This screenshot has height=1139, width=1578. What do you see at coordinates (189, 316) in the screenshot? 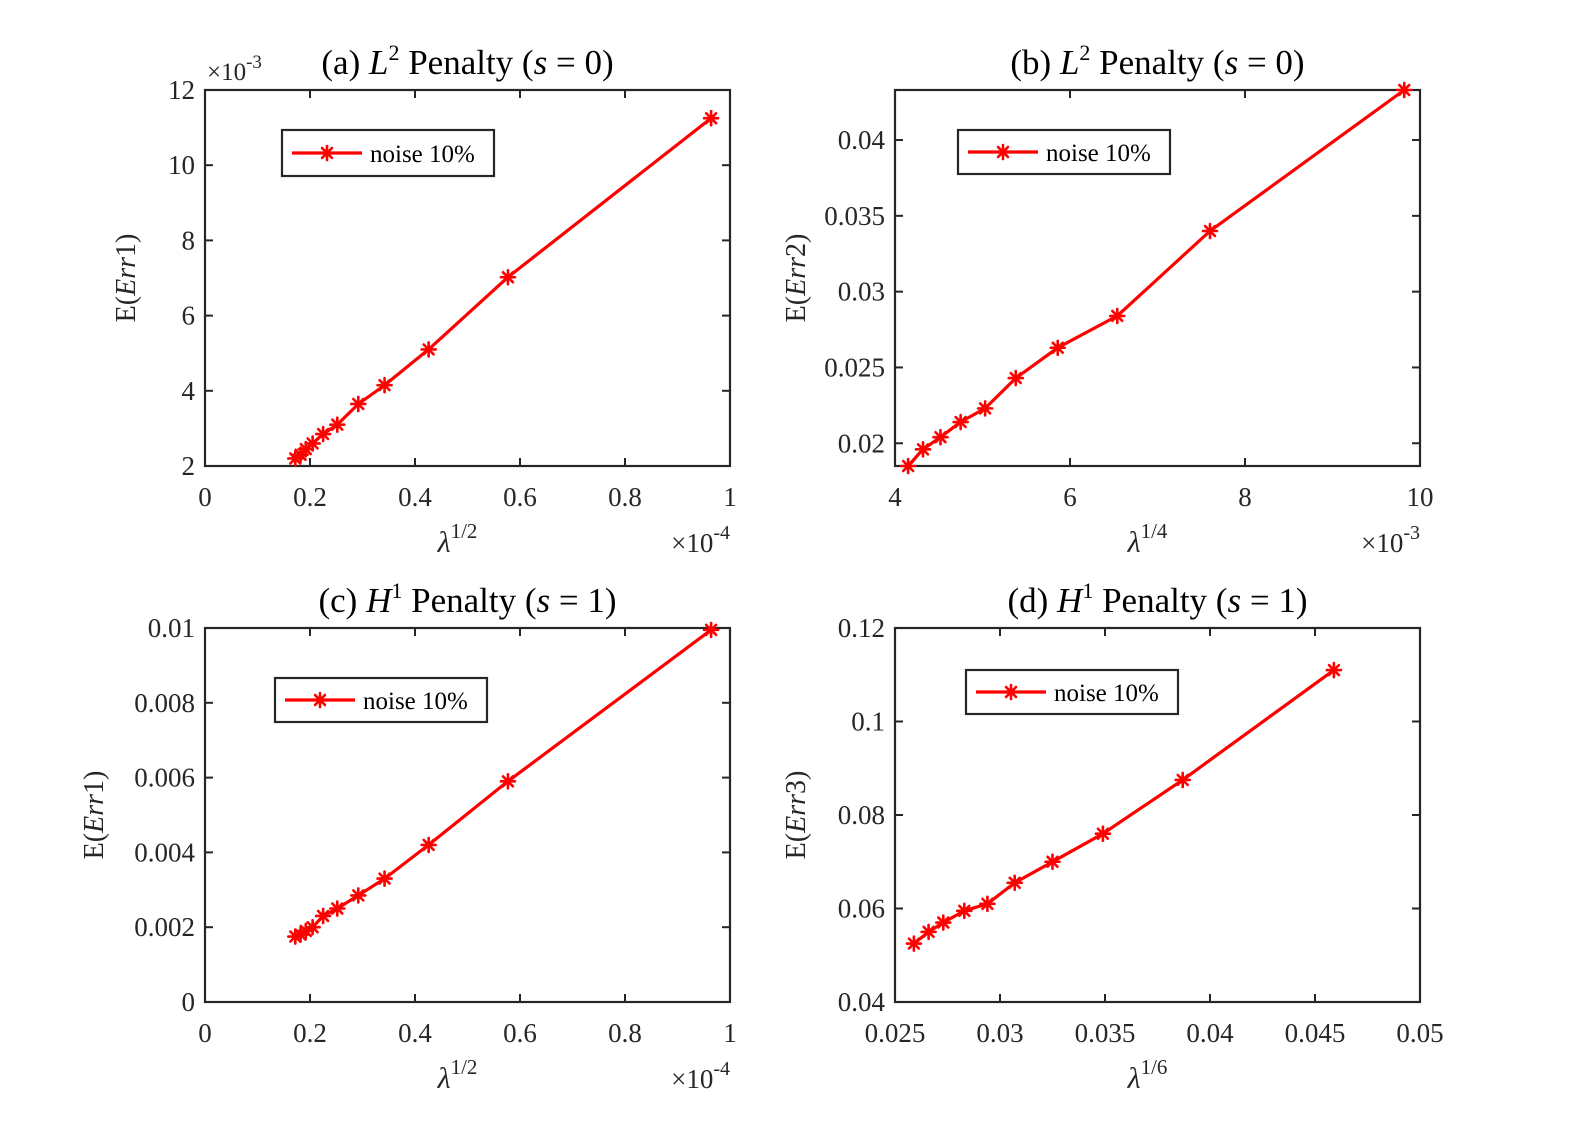
I see `y-tick-label: 6` at bounding box center [189, 316].